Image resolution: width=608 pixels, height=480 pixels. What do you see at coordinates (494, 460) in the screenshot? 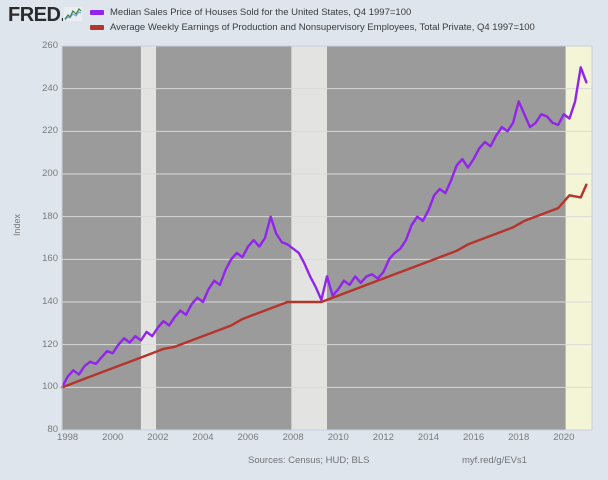
I see `permalink-text: myf.red/g/EVs1` at bounding box center [494, 460].